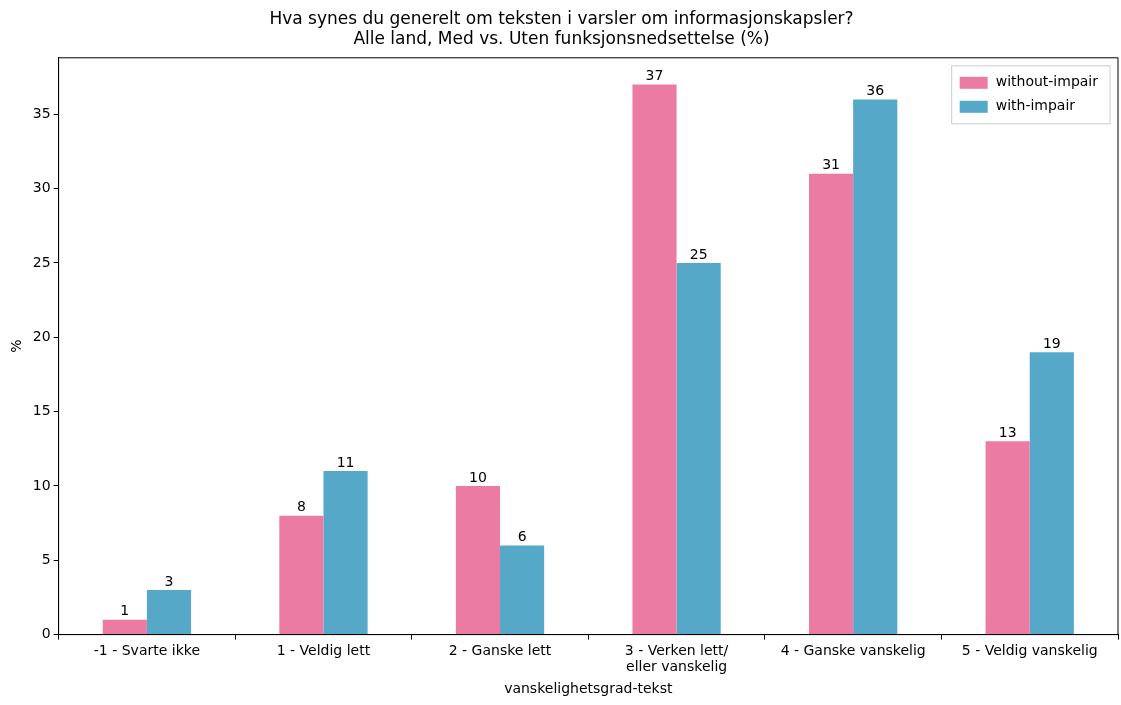 The width and height of the screenshot is (1121, 705). What do you see at coordinates (676, 658) in the screenshot?
I see `x-tick-label: 3 - Verken lett/ eller vanskelig` at bounding box center [676, 658].